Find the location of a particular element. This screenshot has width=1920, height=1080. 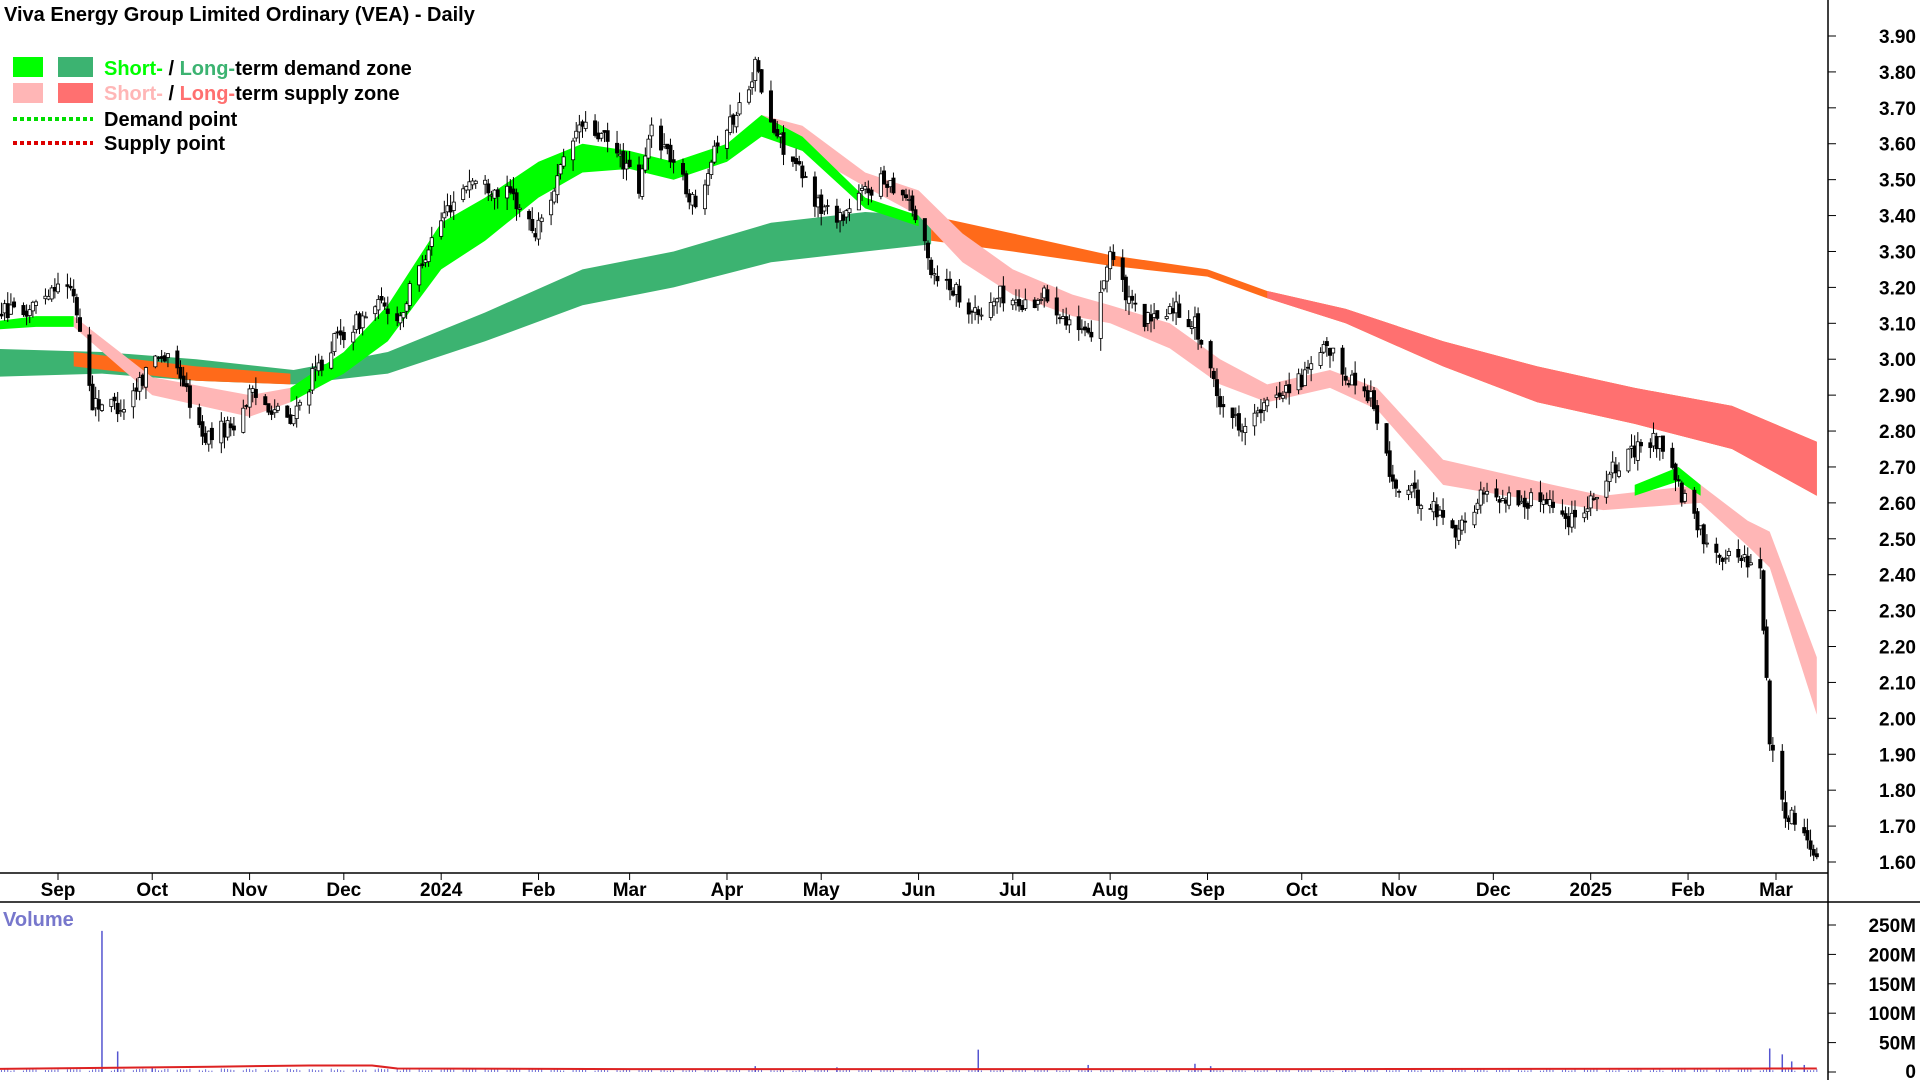

volume-tick-label: 100M is located at coordinates (1892, 1014).